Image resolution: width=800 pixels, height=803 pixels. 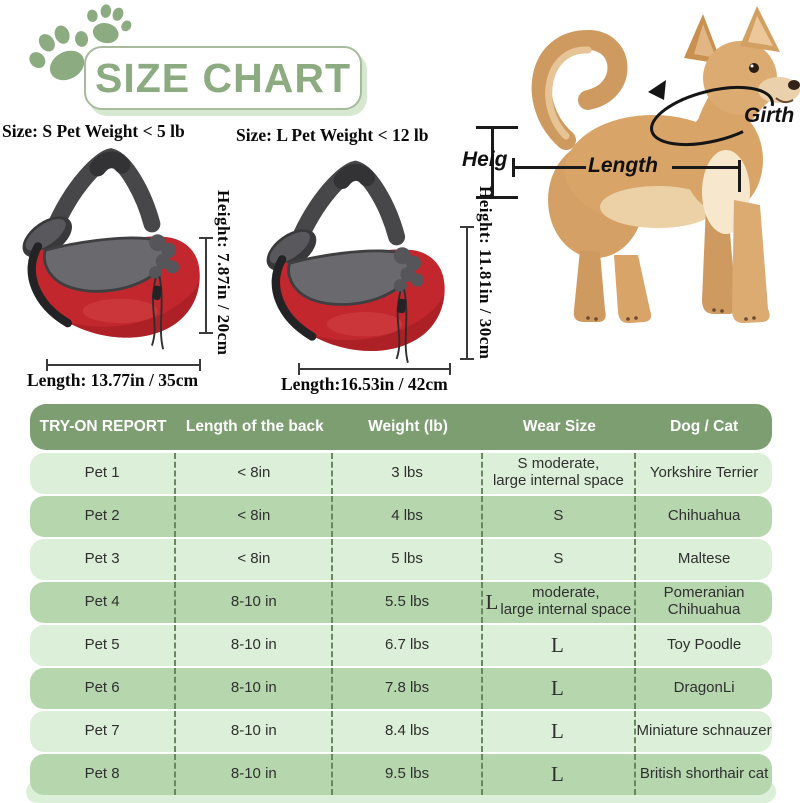 What do you see at coordinates (704, 601) in the screenshot?
I see `cell-breed: Pomeranian Chihuahua` at bounding box center [704, 601].